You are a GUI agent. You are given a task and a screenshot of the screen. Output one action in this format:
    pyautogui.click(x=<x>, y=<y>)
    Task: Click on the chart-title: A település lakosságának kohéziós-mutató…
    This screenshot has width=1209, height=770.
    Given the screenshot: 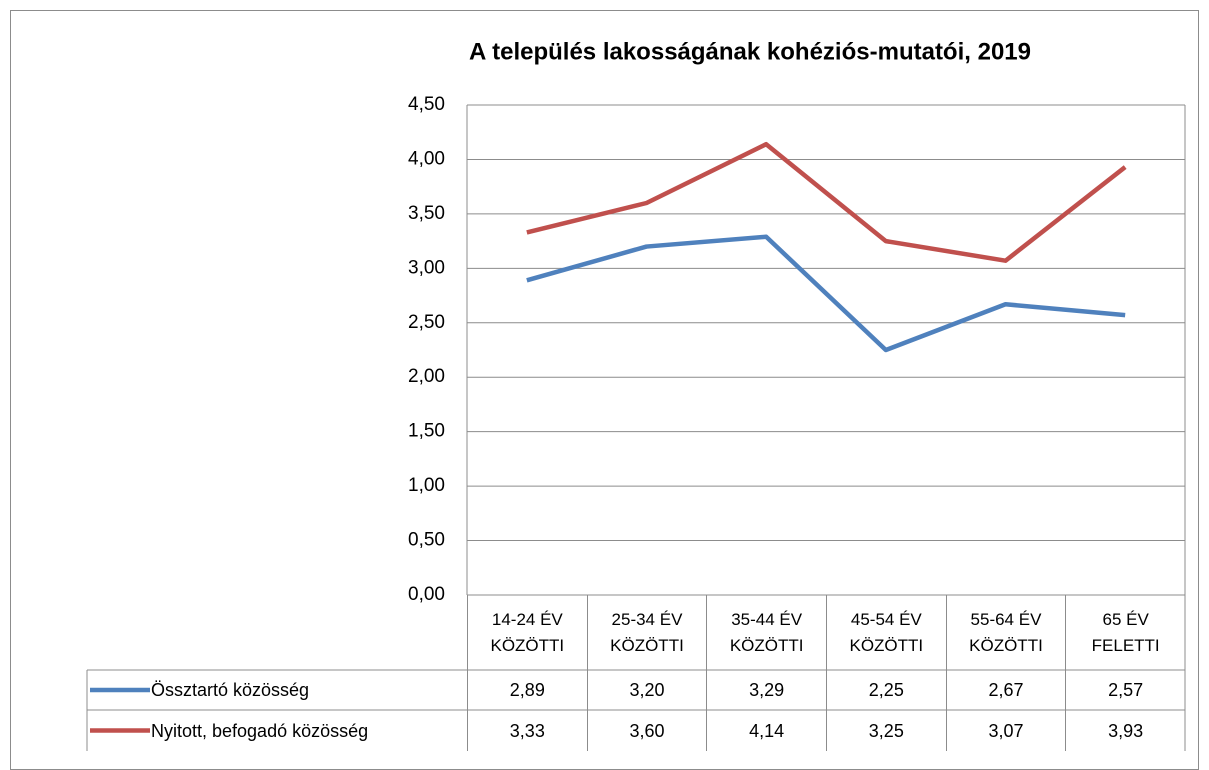 What is the action you would take?
    pyautogui.click(x=750, y=51)
    